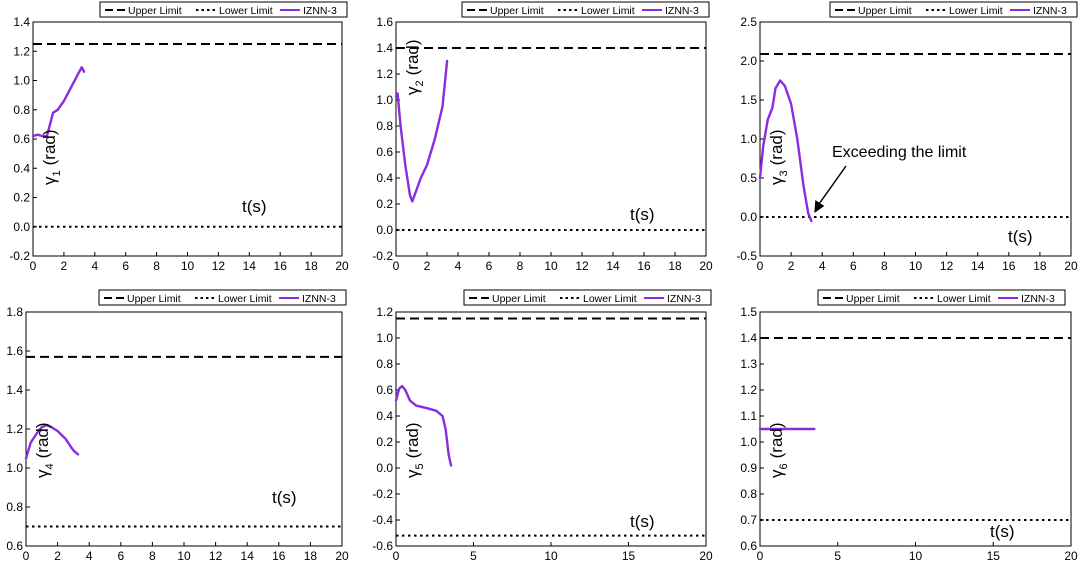  Describe the element at coordinates (51, 157) in the screenshot. I see `y-axis-label: γ1 (rad)` at that location.